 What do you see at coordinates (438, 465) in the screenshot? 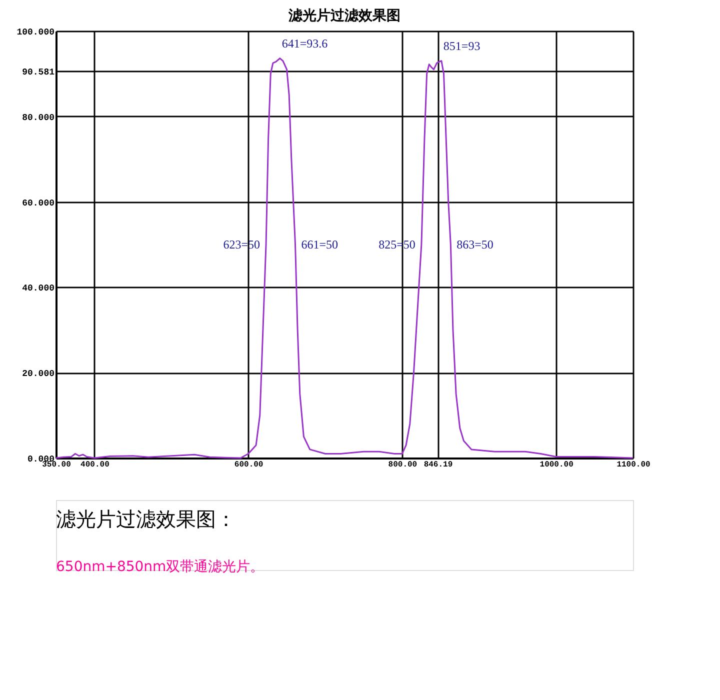
I see `x-tick-label: 846.19` at bounding box center [438, 465].